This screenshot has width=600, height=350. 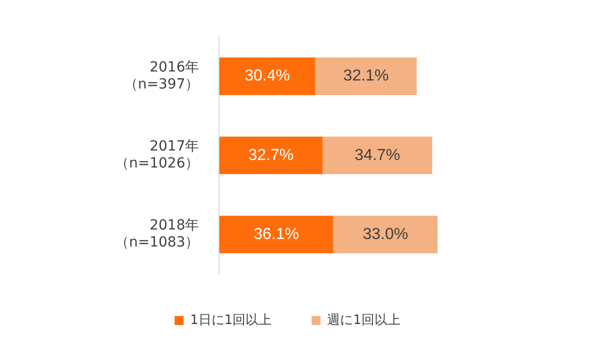 I want to click on legend-label: 週に1回以上, so click(x=363, y=320).